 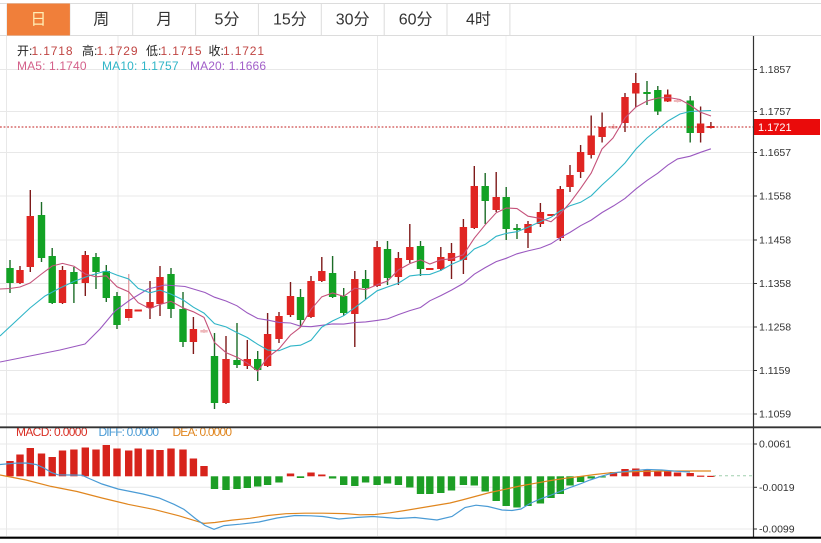 What do you see at coordinates (89, 50) in the screenshot?
I see `svg-text: 高:` at bounding box center [89, 50].